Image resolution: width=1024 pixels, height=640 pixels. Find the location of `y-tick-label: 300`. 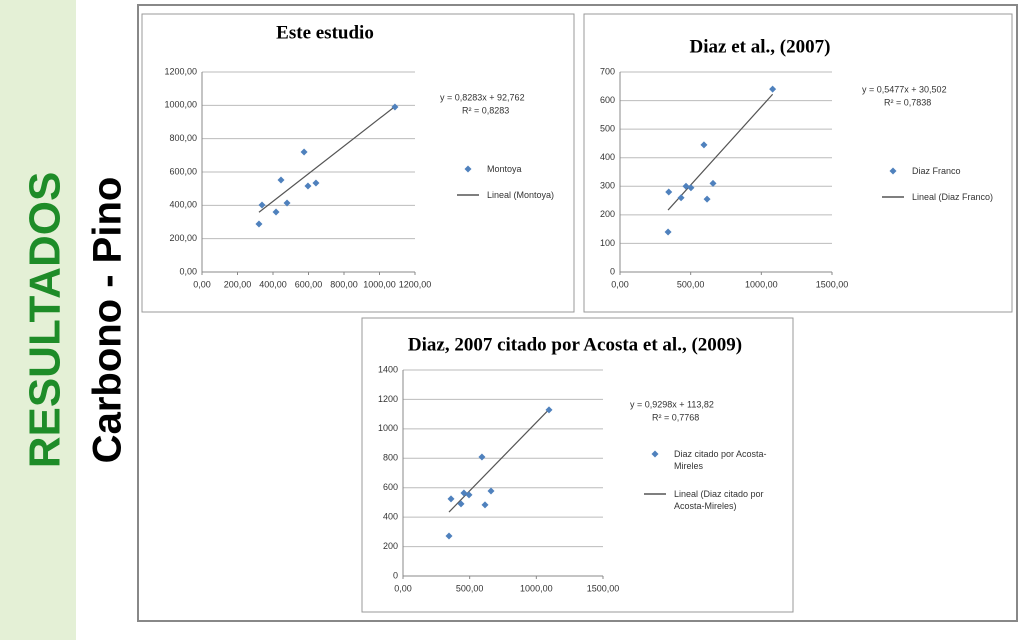

y-tick-label: 300 is located at coordinates (607, 186).